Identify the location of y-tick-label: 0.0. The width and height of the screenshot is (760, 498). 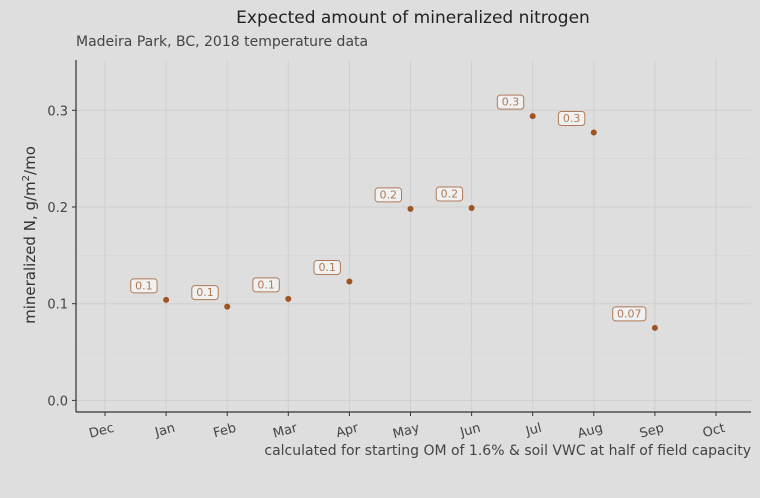
(57, 401).